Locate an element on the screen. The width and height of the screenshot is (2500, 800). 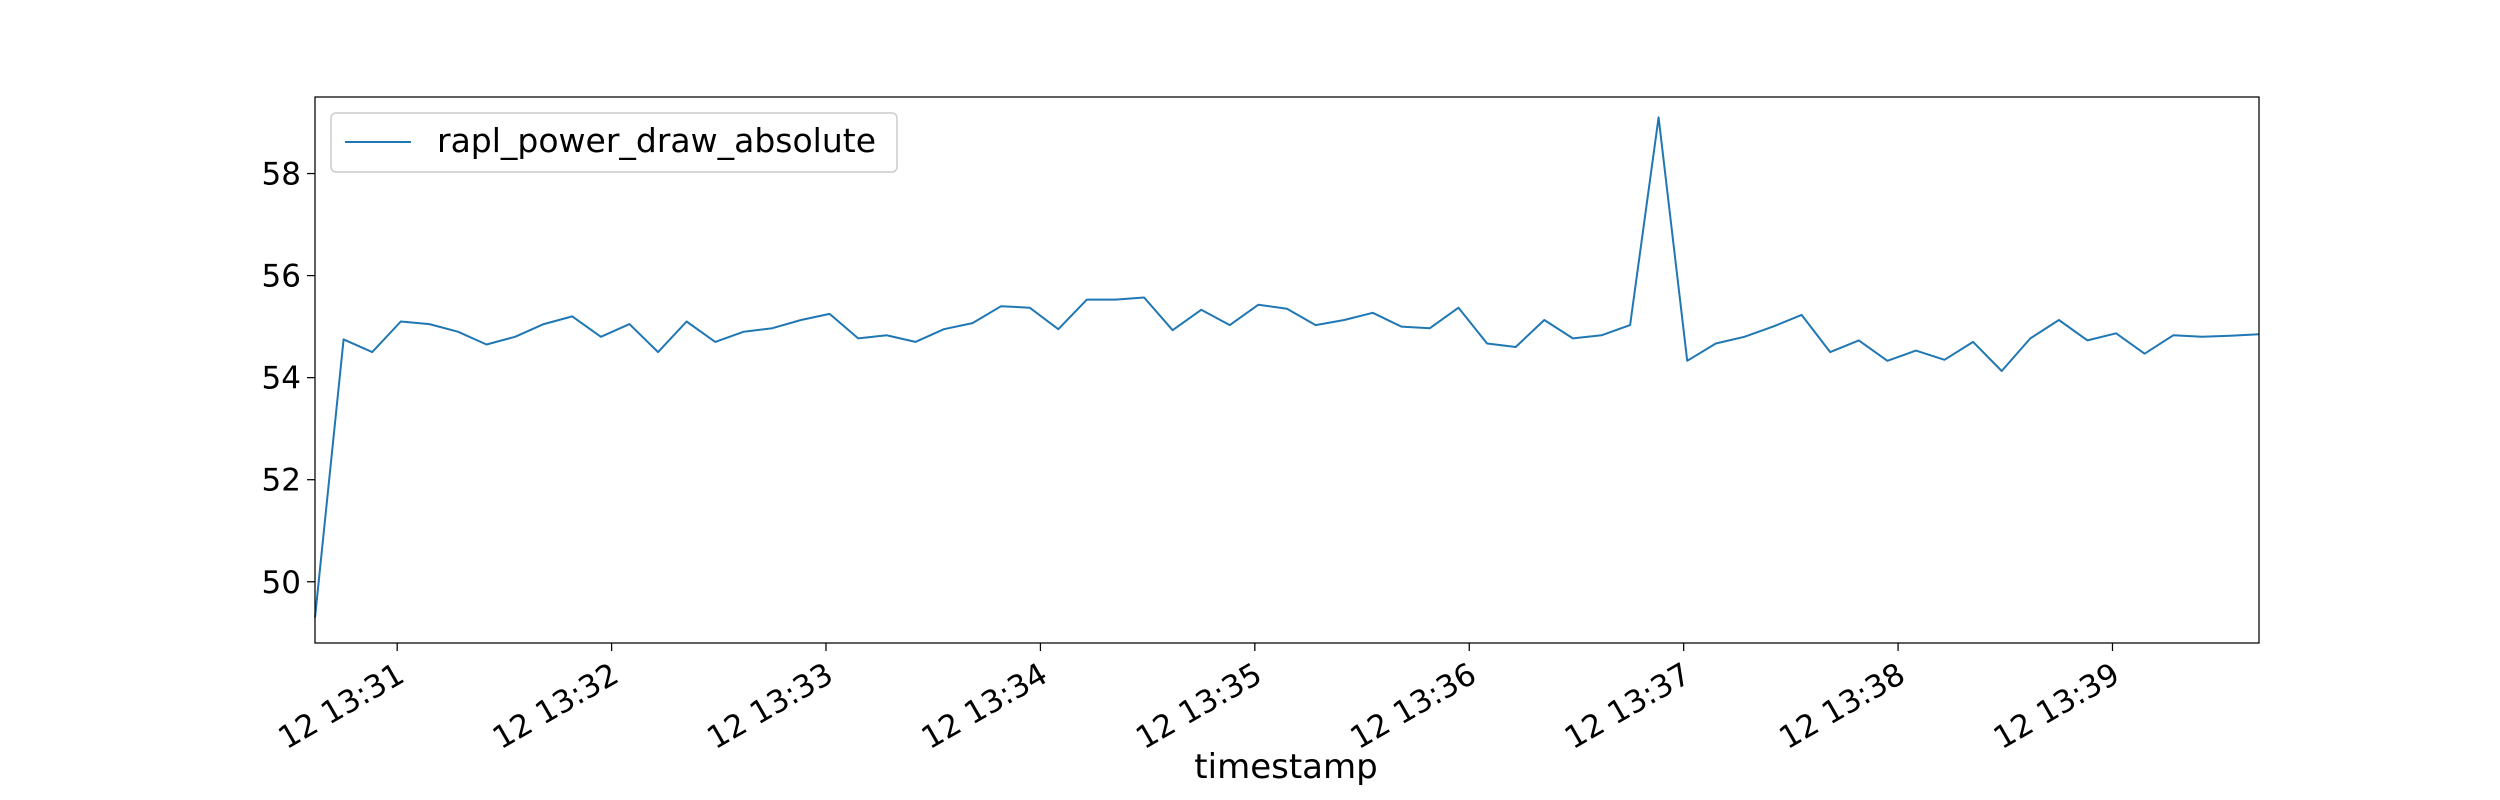
y-tick-label: 50 is located at coordinates (281, 583).